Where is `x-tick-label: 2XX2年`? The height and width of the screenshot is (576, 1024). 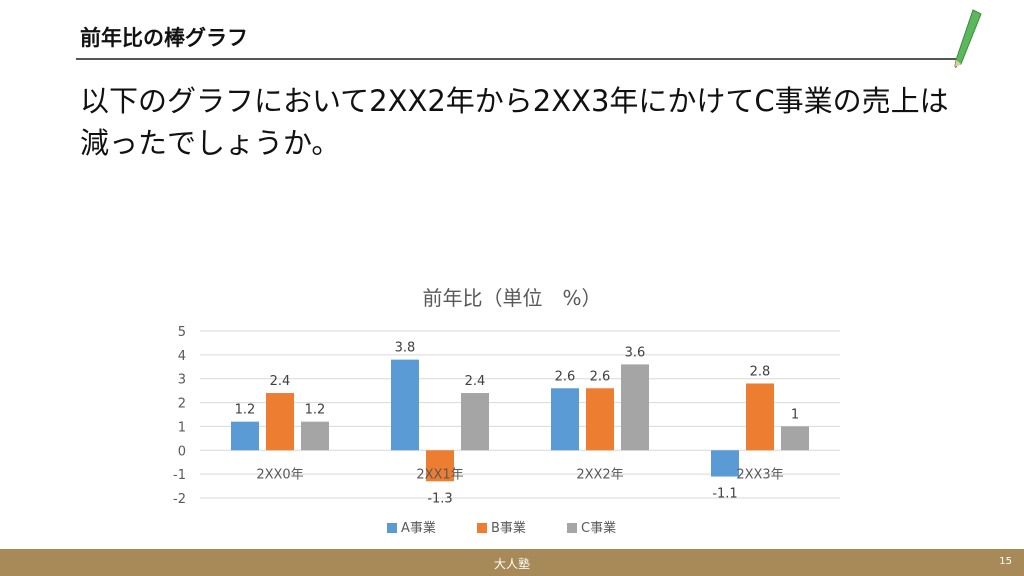
x-tick-label: 2XX2年 is located at coordinates (599, 474).